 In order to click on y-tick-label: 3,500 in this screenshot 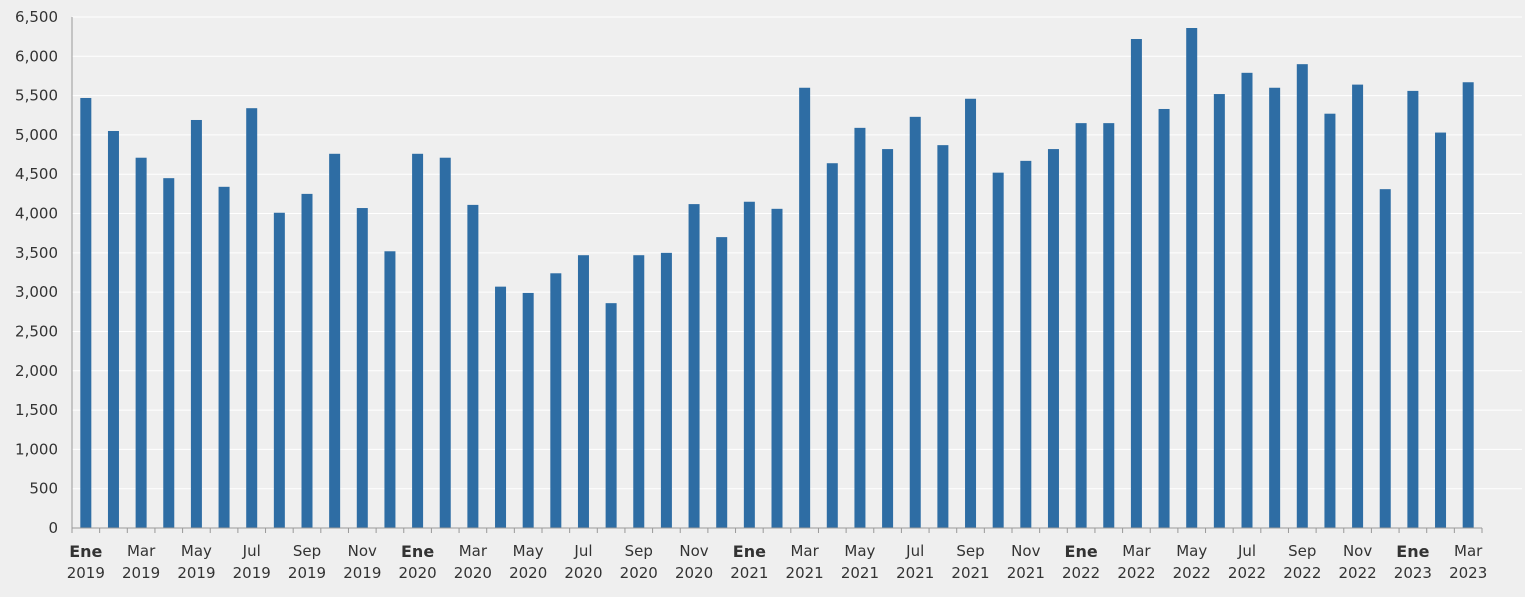, I will do `click(36, 253)`.